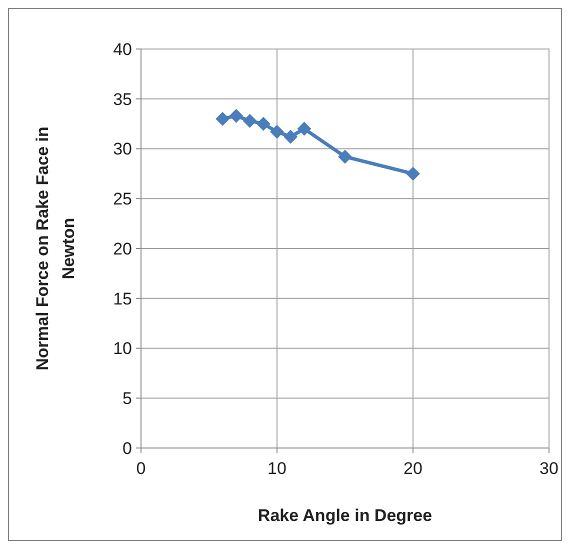  Describe the element at coordinates (127, 448) in the screenshot. I see `y-tick-label: 0` at that location.